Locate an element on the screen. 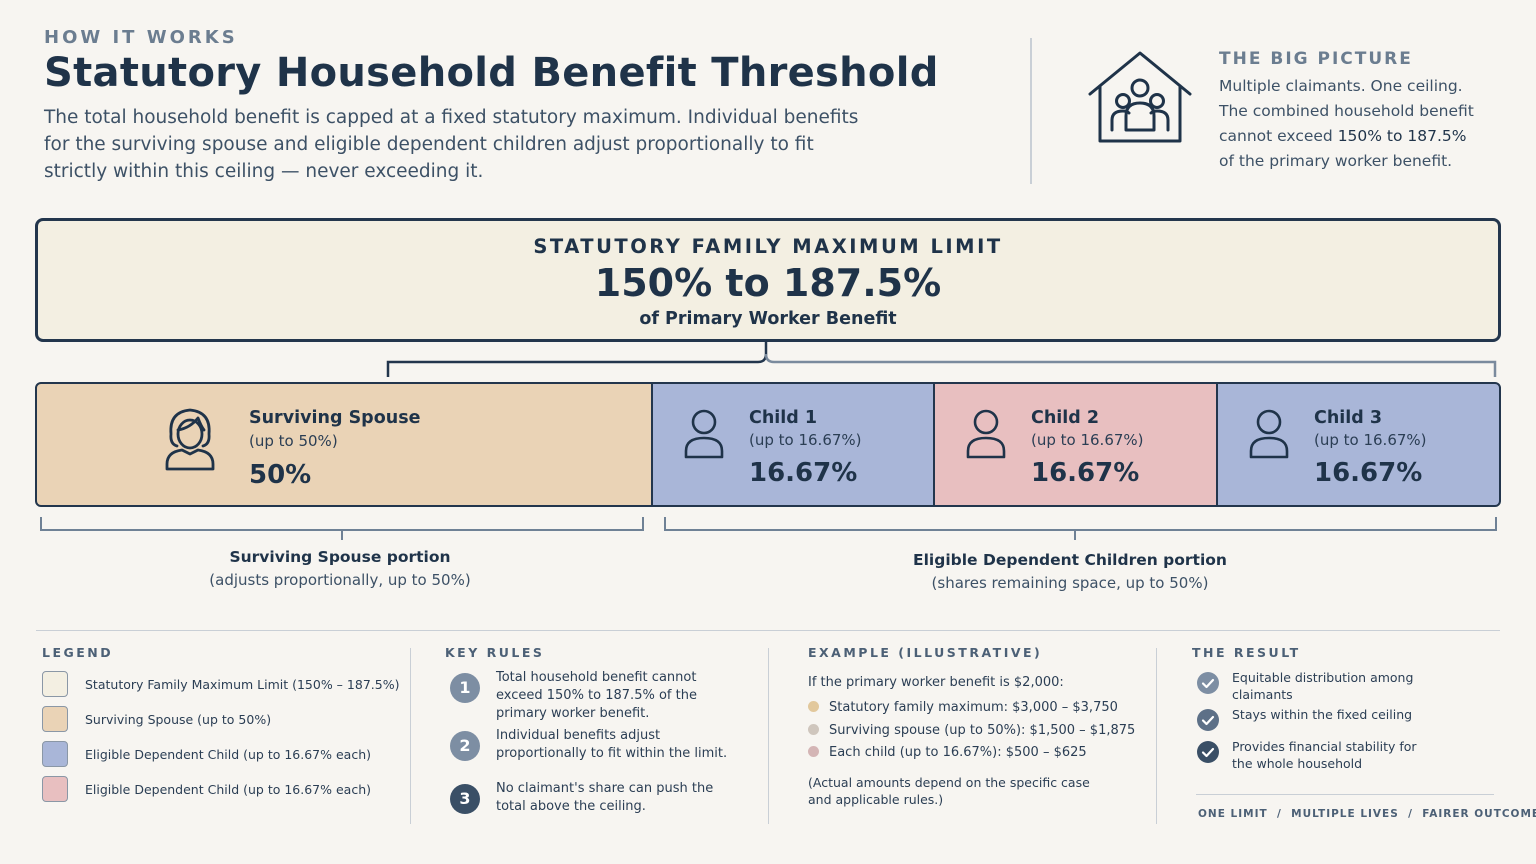 The height and width of the screenshot is (864, 1536). example-line: Each child (up to 16.67%): $500 – $625 is located at coordinates (947, 752).